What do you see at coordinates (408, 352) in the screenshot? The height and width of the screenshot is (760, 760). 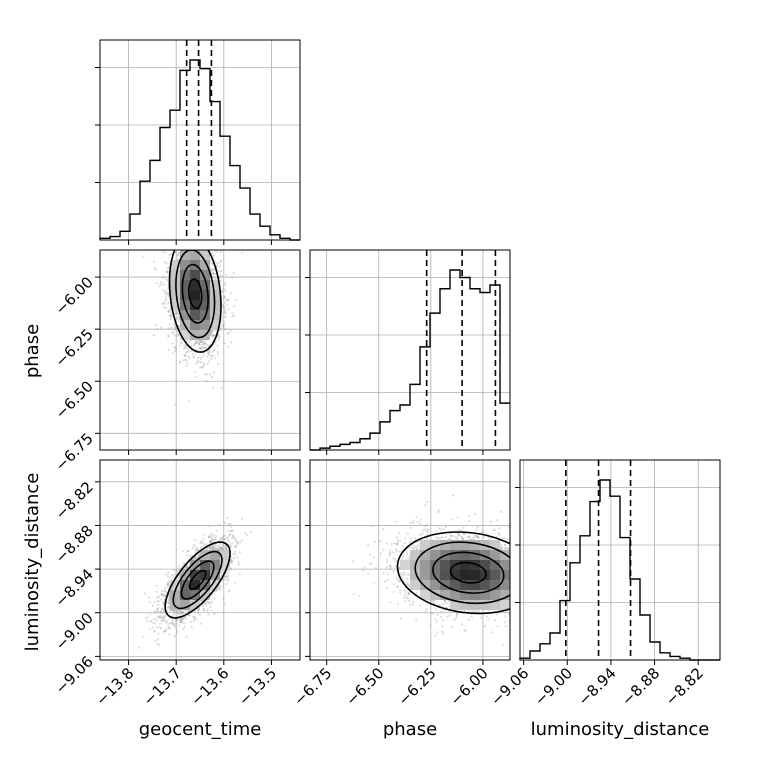 I see `histogram-panel-phase` at bounding box center [408, 352].